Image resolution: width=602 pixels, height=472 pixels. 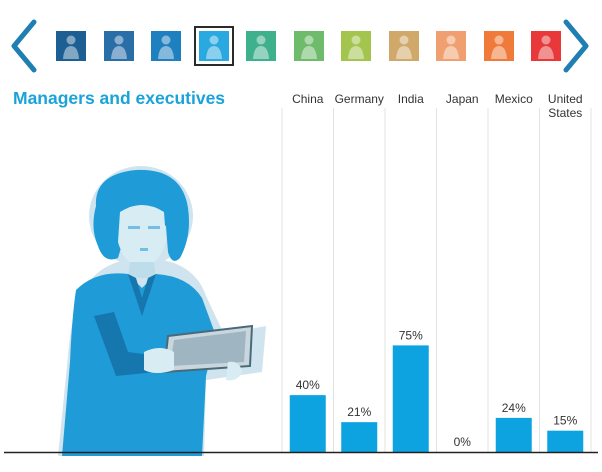 I want to click on bar-united-states, so click(x=565, y=441).